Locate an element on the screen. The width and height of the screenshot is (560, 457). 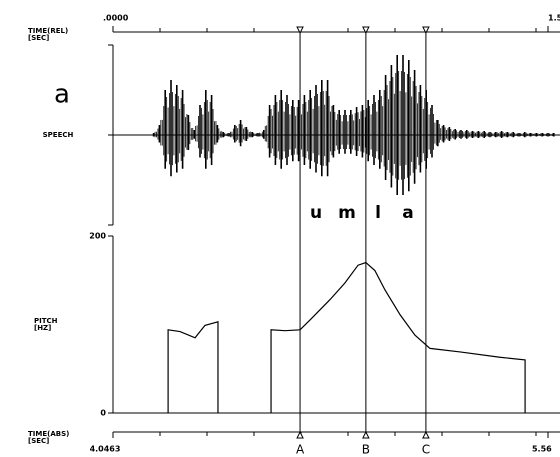
marker-label: C is located at coordinates (426, 450).